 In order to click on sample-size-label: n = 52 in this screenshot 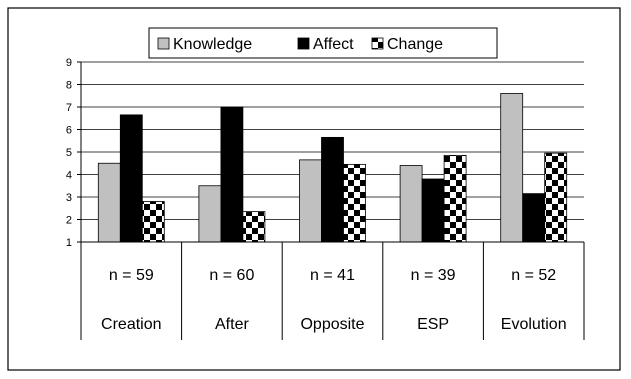, I will do `click(533, 275)`.